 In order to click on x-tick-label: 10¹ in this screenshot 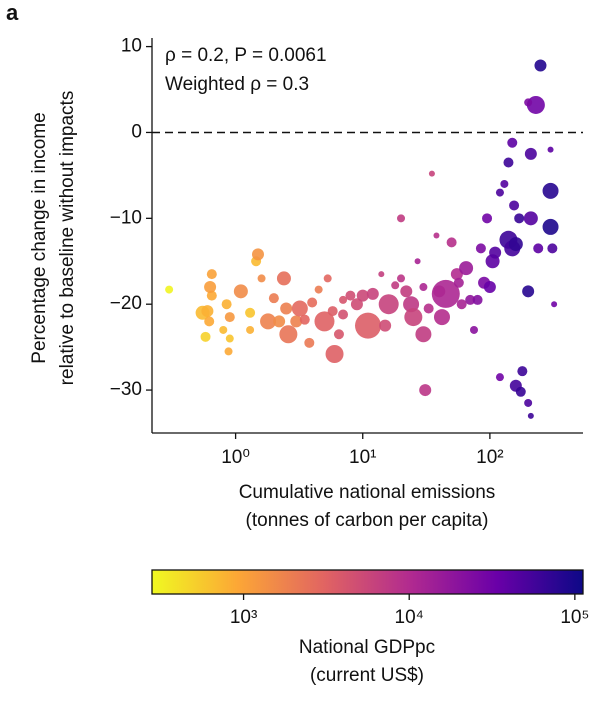, I will do `click(362, 457)`.